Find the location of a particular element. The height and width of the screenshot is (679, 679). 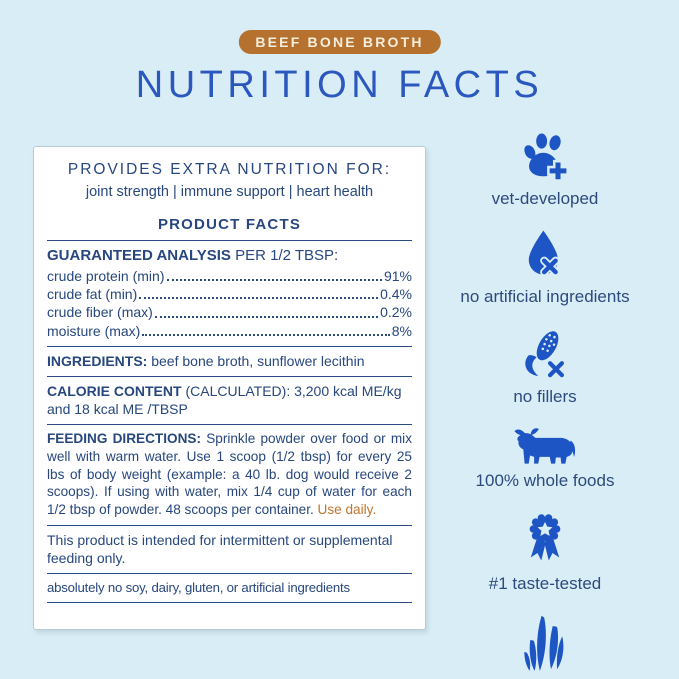

ingredients-text: beef bone broth, sunflower lecithin is located at coordinates (258, 360).